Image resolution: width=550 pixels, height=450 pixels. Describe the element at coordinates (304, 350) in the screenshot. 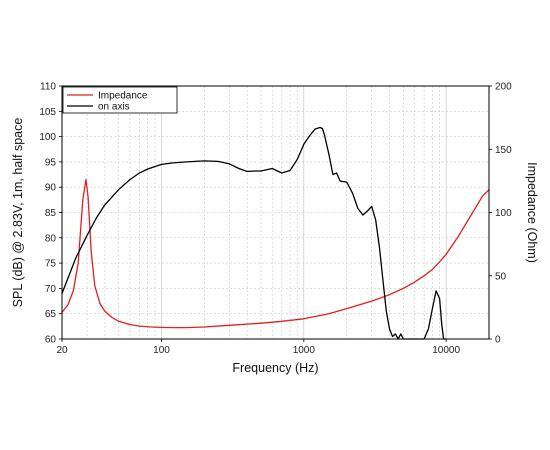

I see `x-tick-label: 1000` at that location.